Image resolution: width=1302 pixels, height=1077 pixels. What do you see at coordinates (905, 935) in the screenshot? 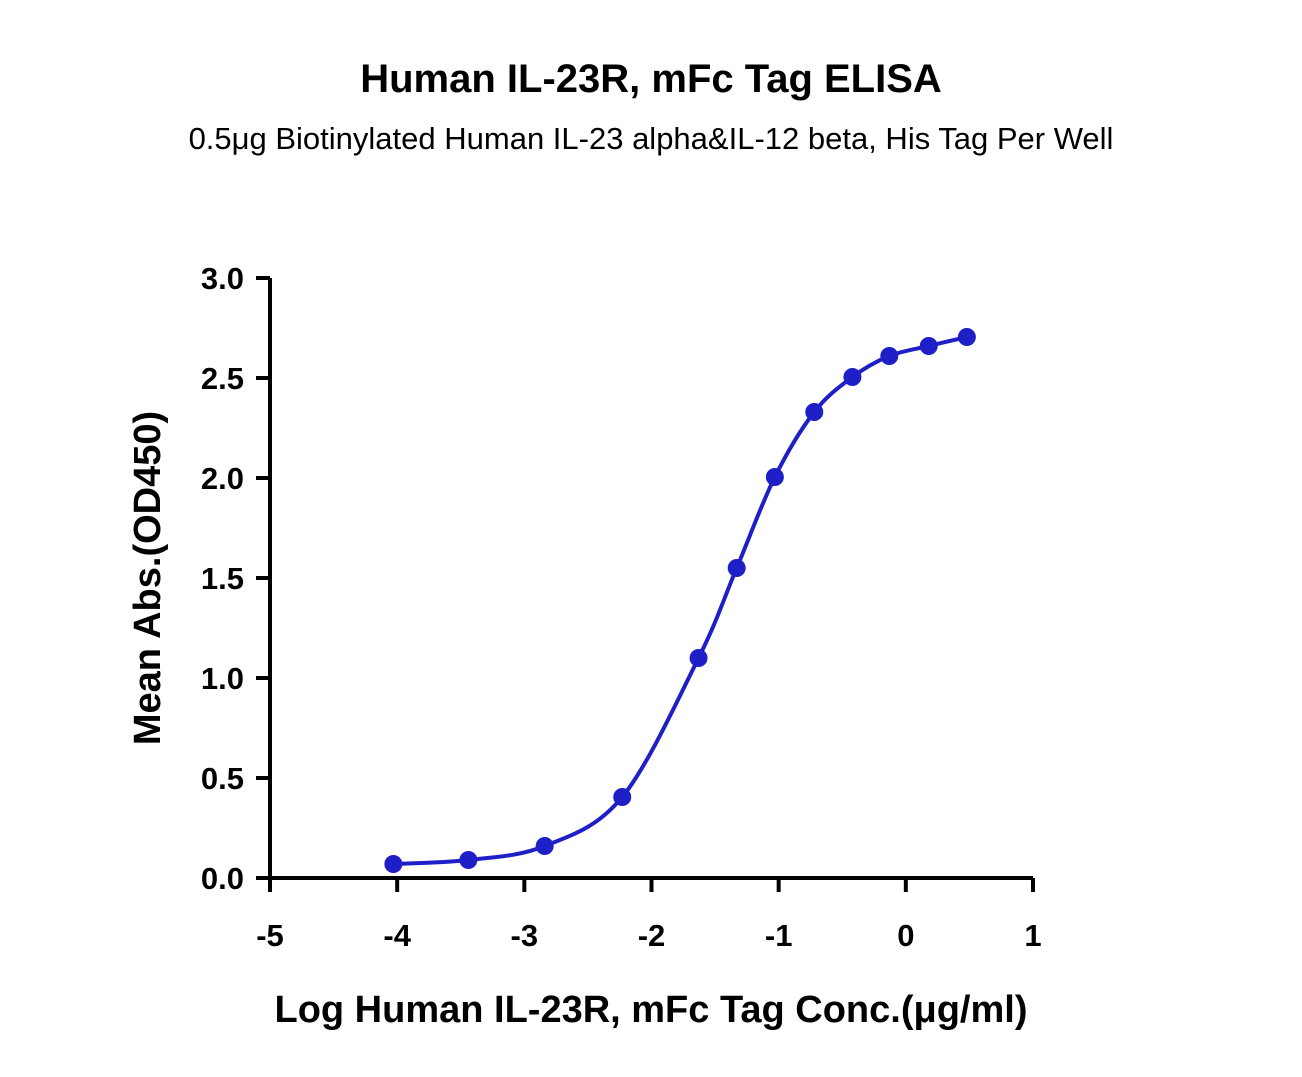
I see `x-tick-label: 0` at bounding box center [905, 935].